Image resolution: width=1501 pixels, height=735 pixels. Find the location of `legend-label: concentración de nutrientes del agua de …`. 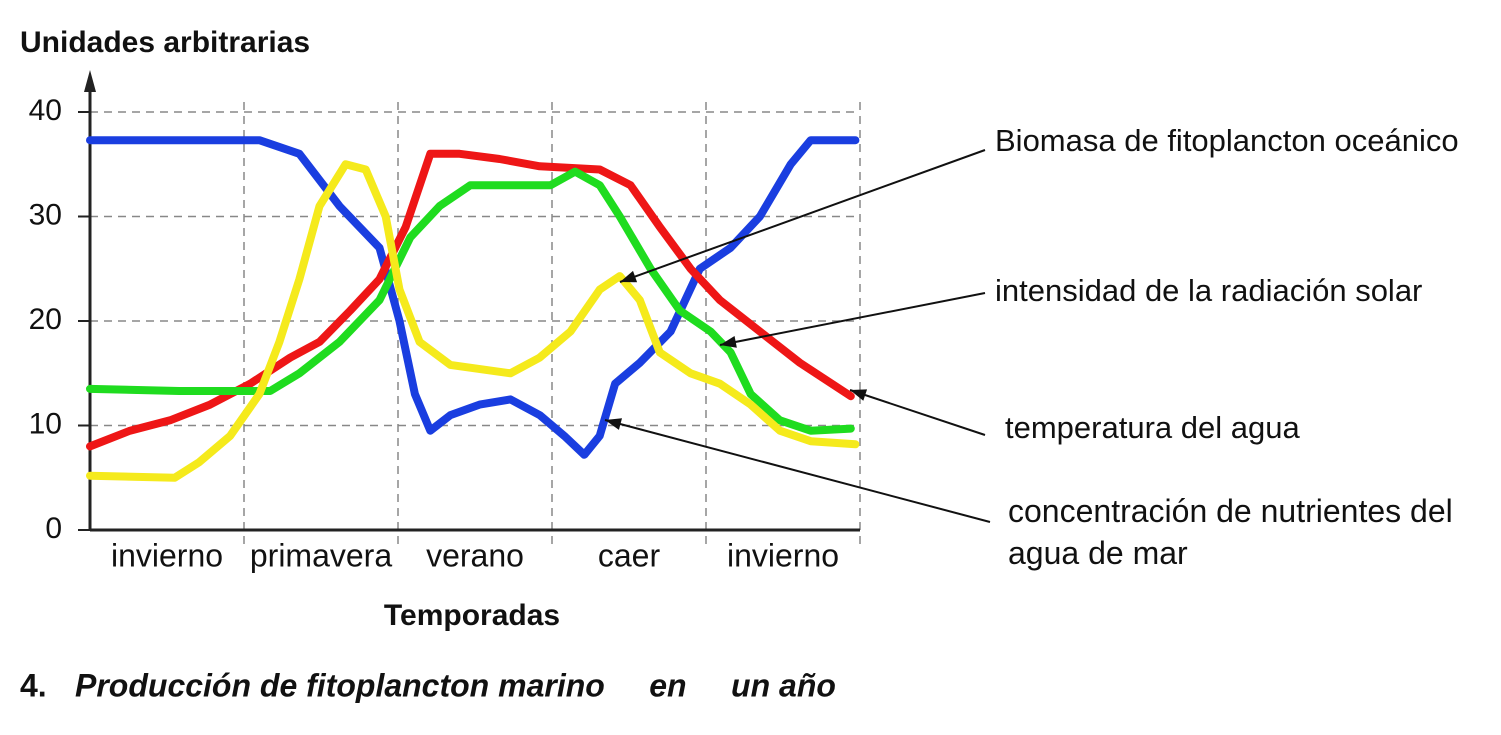

legend-label: concentración de nutrientes del agua de … is located at coordinates (1230, 532).